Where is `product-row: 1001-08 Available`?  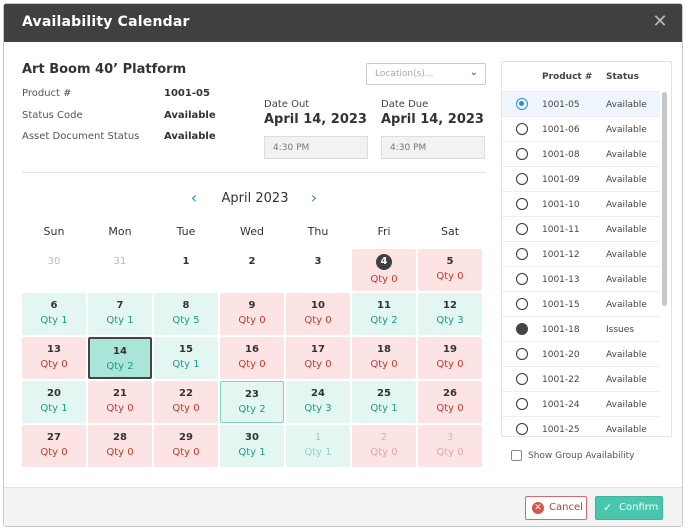
product-row: 1001-08 Available is located at coordinates (581, 153).